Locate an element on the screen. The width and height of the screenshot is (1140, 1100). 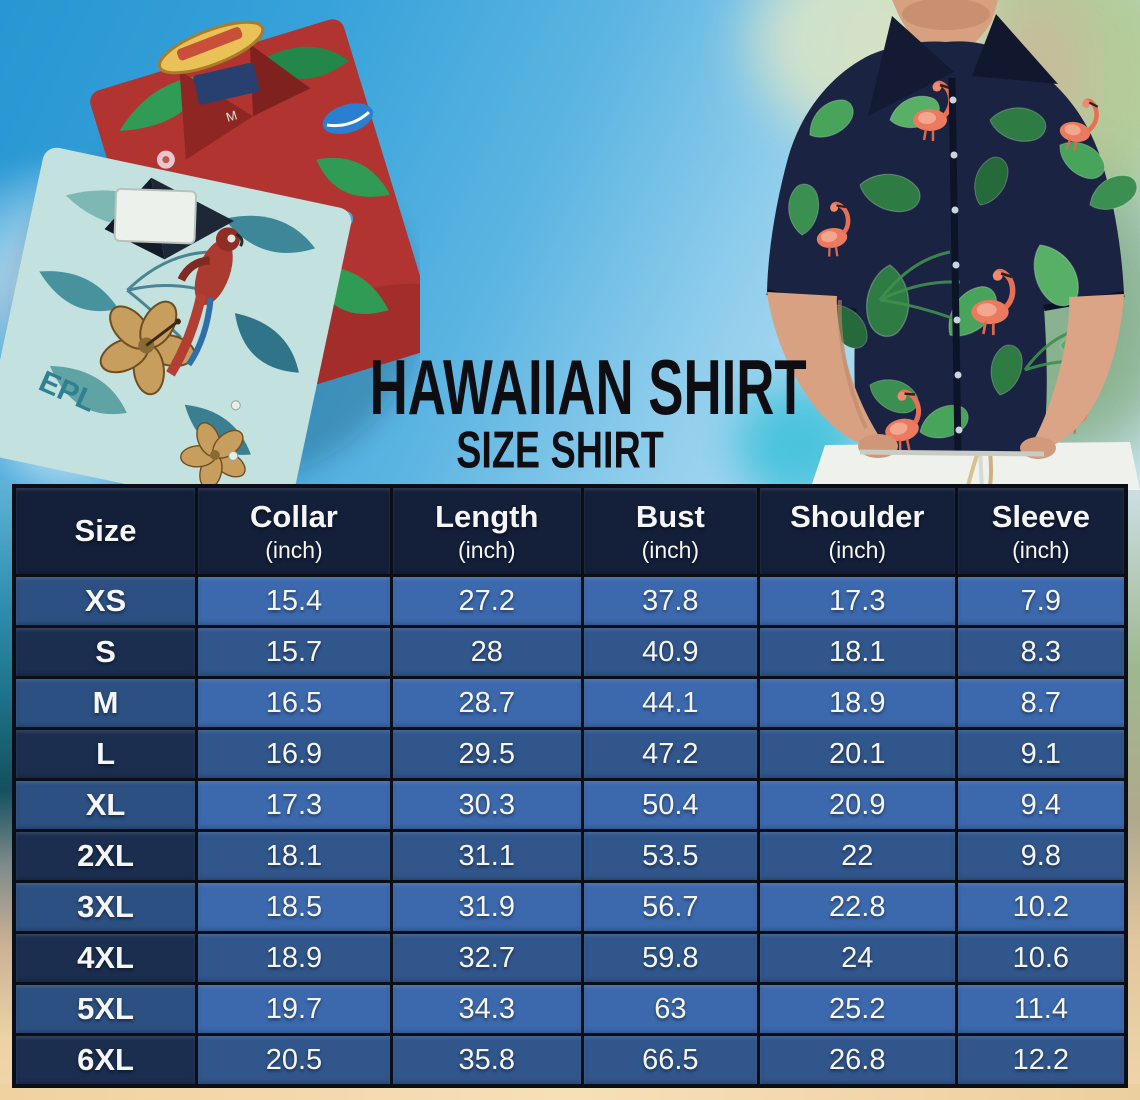
title-block: HAWAIIAN SHIRT SIZE SHIRT is located at coordinates (564, 409).